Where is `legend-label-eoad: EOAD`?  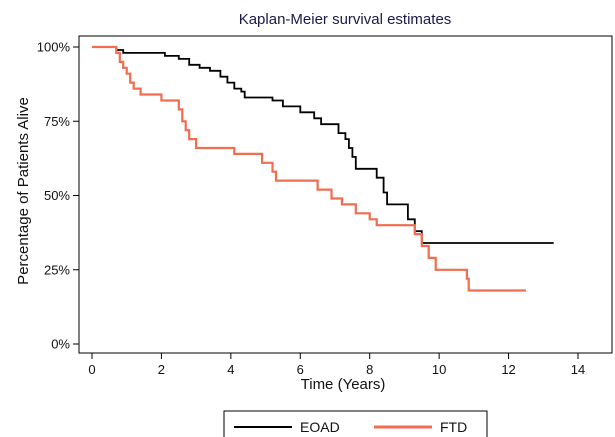 legend-label-eoad: EOAD is located at coordinates (320, 427).